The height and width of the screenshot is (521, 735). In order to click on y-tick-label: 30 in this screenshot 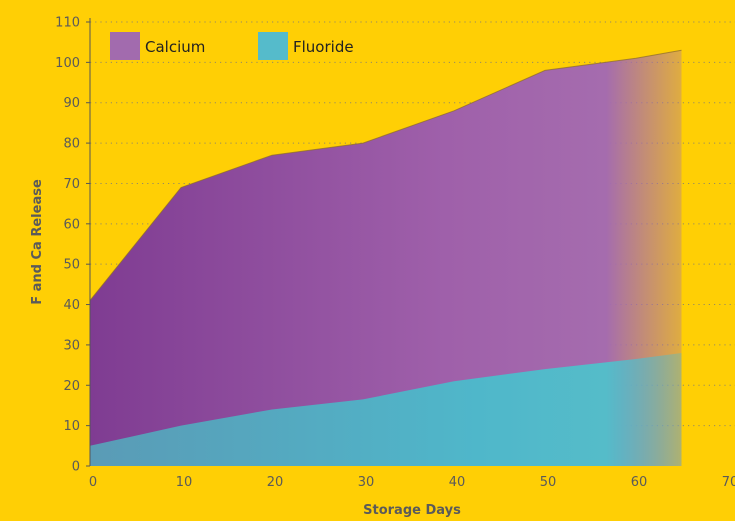, I will do `click(71, 345)`.